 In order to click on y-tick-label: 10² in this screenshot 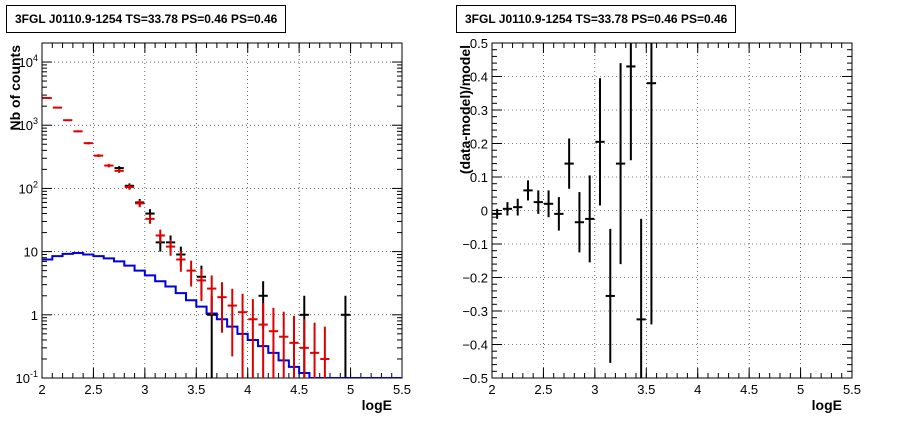, I will do `click(28, 187)`.